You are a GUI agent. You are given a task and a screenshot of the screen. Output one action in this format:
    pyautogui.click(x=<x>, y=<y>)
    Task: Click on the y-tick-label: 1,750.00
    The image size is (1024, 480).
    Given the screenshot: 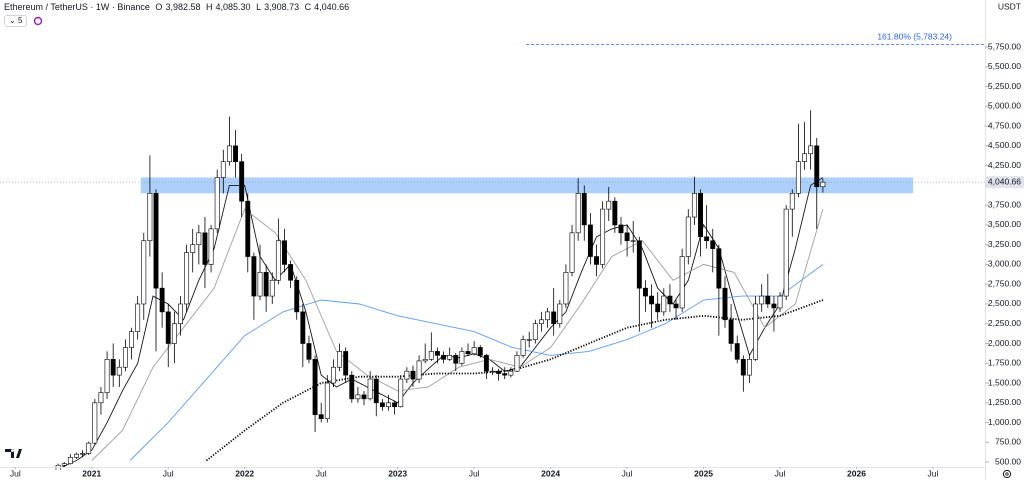 What is the action you would take?
    pyautogui.click(x=1004, y=363)
    